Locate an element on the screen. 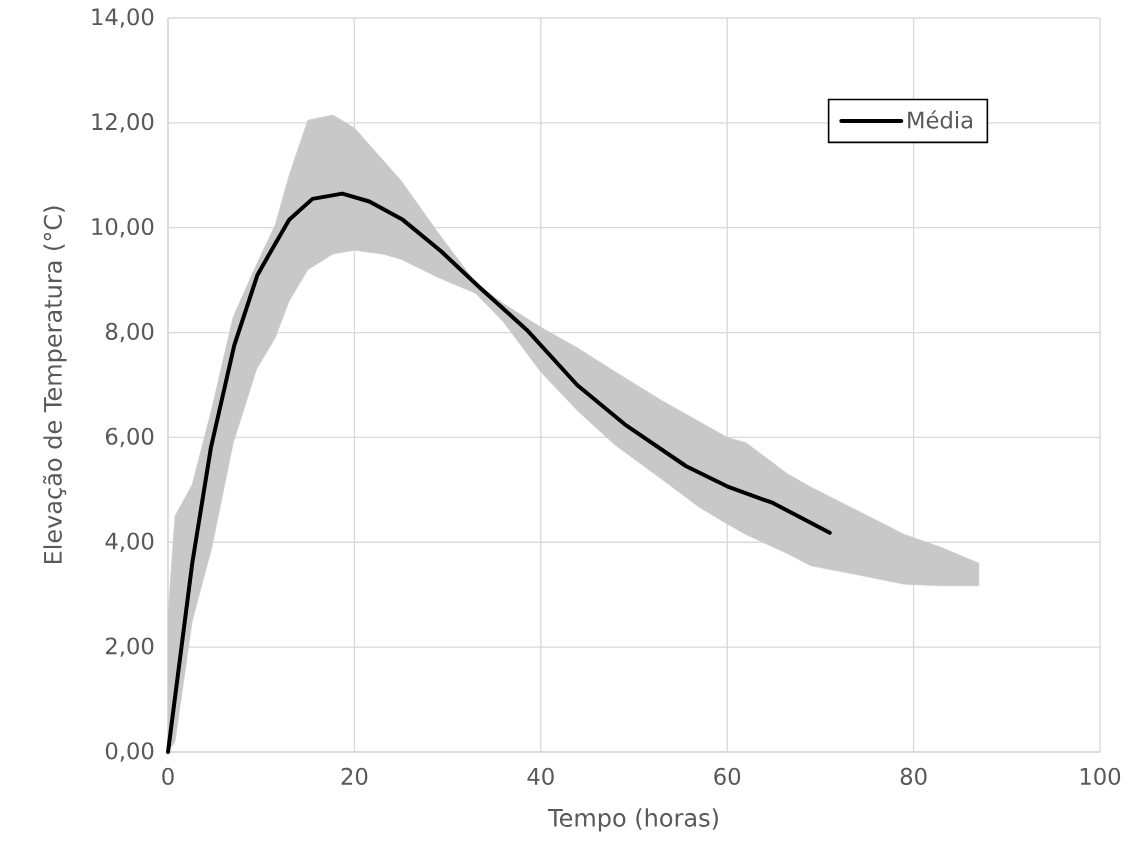  x-axis-title: Tempo (horas) is located at coordinates (632, 820).